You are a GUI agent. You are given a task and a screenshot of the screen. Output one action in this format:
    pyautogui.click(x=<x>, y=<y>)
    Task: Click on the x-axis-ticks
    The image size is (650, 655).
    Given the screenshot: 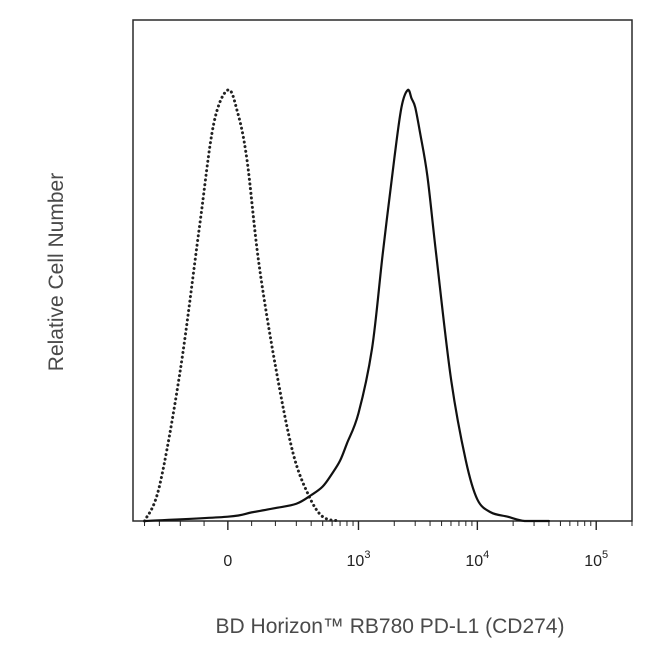 What is the action you would take?
    pyautogui.click(x=388, y=525)
    